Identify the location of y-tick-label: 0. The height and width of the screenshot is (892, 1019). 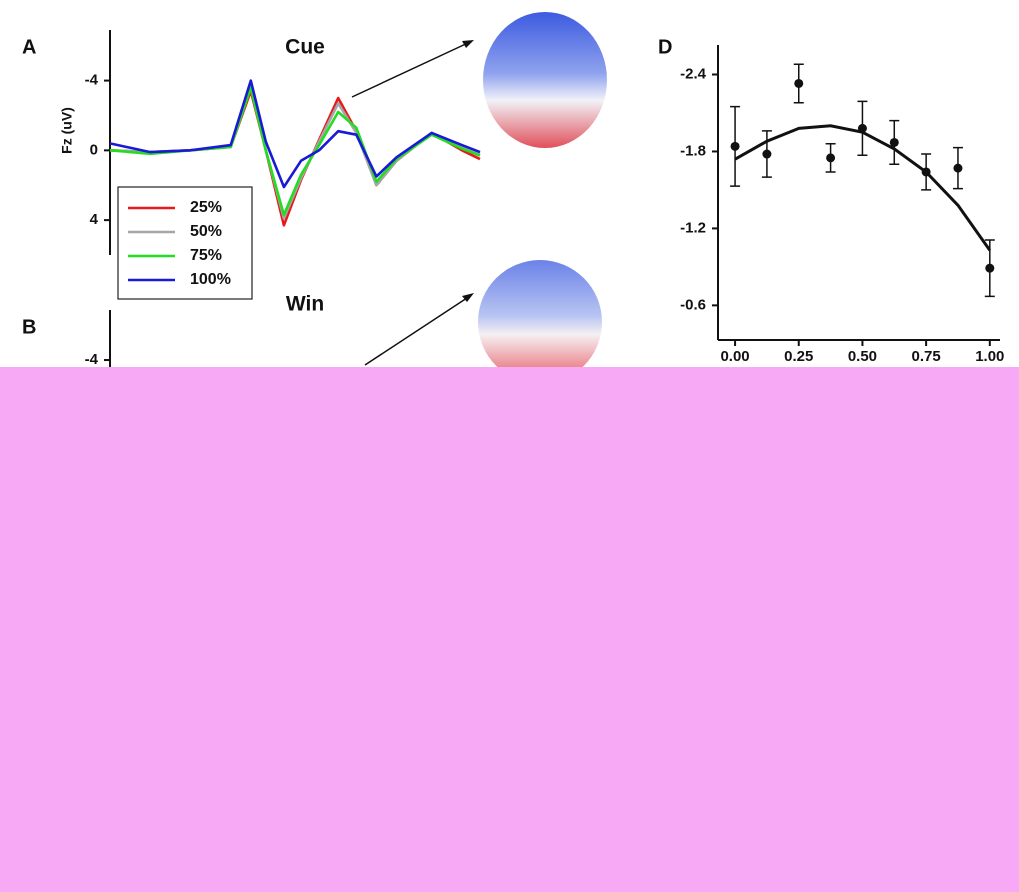
(94, 149).